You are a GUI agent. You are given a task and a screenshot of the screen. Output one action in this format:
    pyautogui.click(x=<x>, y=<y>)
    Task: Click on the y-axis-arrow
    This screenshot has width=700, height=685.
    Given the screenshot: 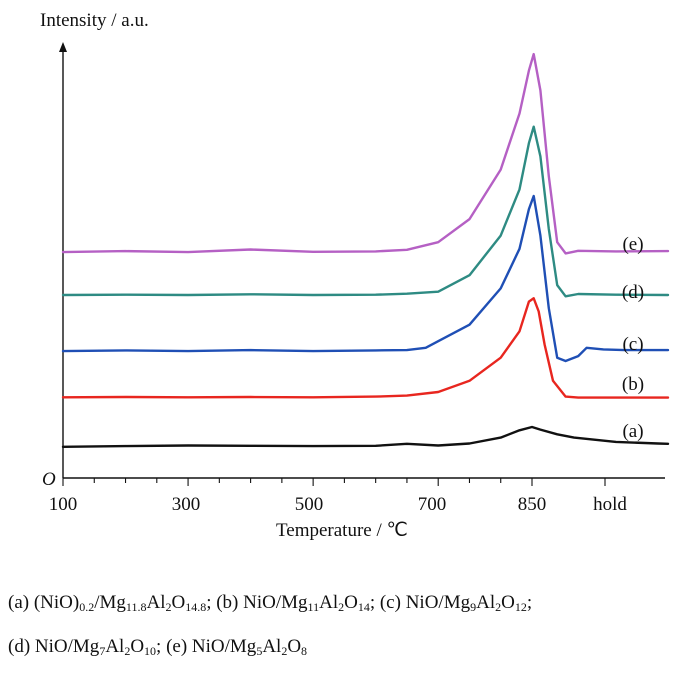 What is the action you would take?
    pyautogui.click(x=63, y=47)
    